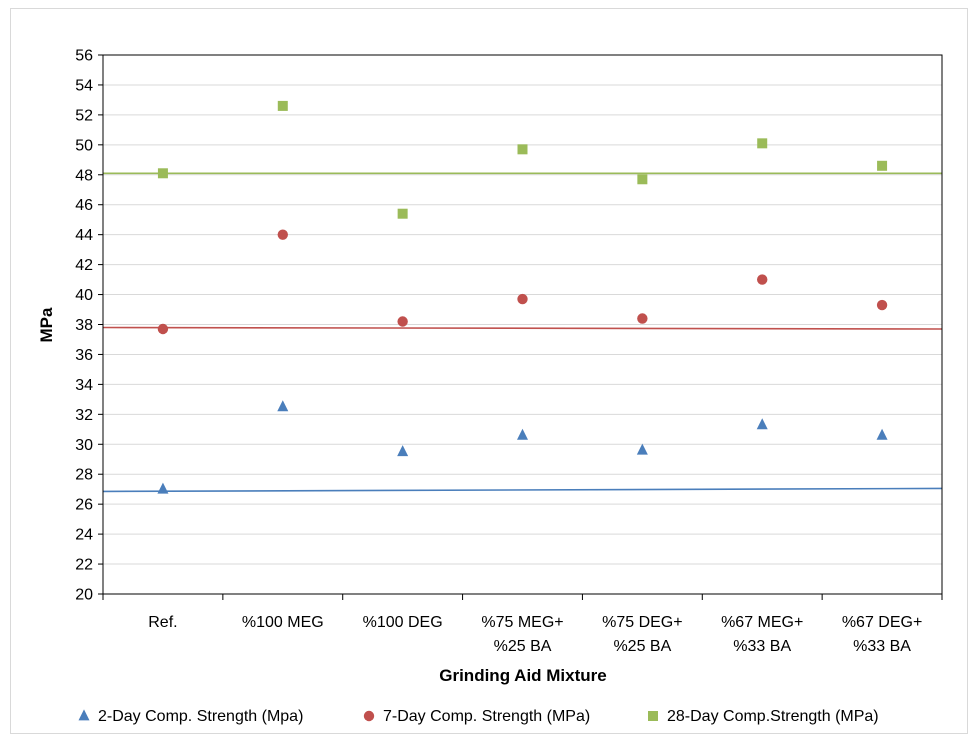 The image size is (974, 740). I want to click on x-tick-label: %67 MEG+, so click(762, 622).